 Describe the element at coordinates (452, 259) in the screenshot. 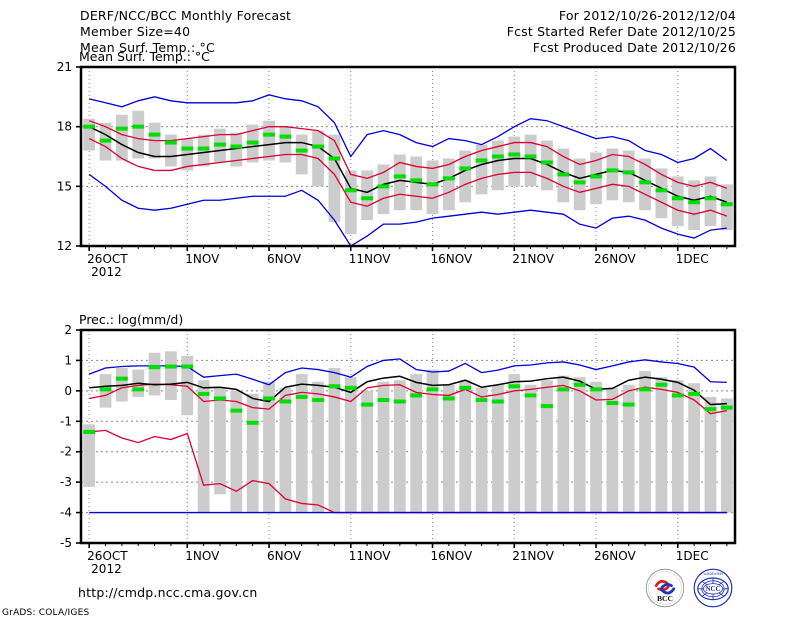

I see `x-axis-tick-label: 16NOV` at that location.